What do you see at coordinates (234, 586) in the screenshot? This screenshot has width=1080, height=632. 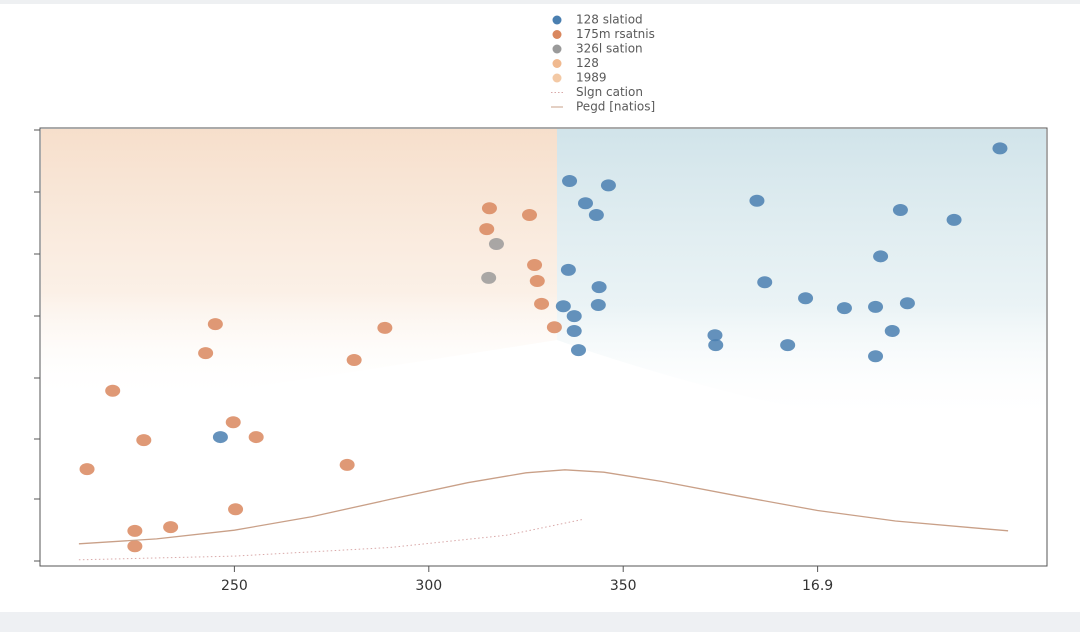 I see `x-tick-label: 250` at bounding box center [234, 586].